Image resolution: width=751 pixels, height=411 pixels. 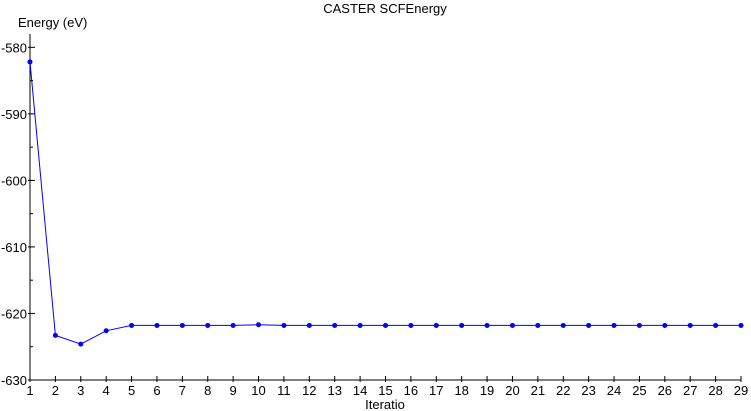 I want to click on chart-title: CASTER SCFEnergy, so click(x=385, y=8).